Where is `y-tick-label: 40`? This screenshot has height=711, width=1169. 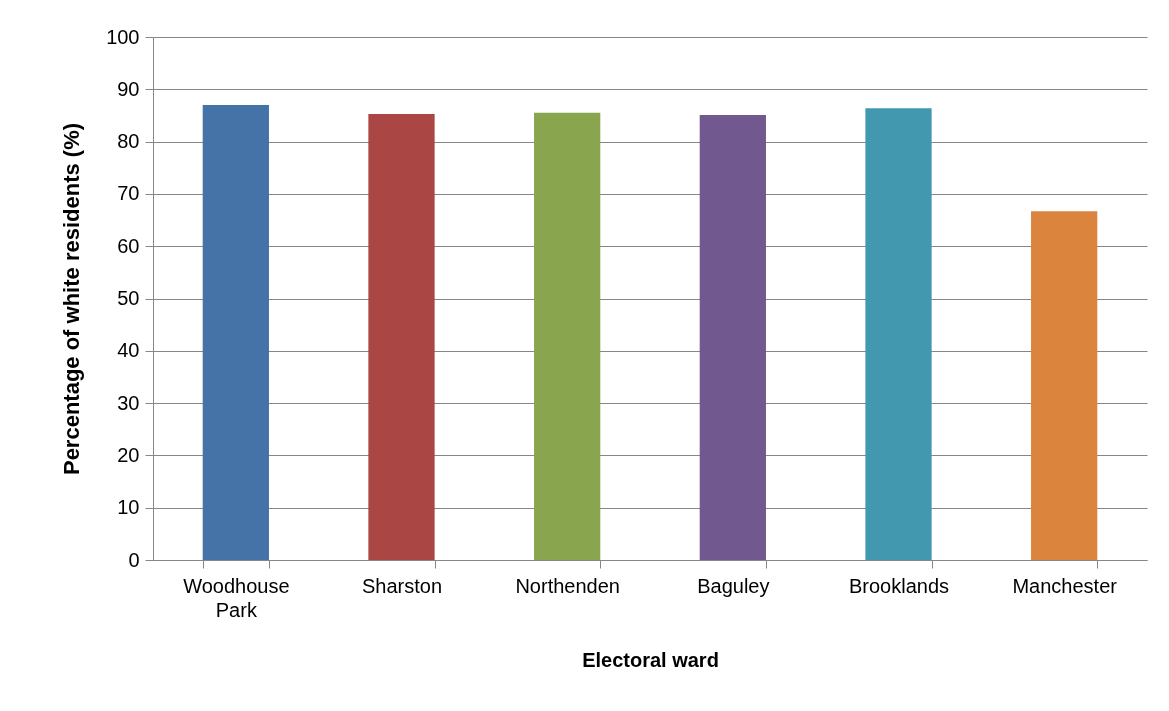 y-tick-label: 40 is located at coordinates (128, 350).